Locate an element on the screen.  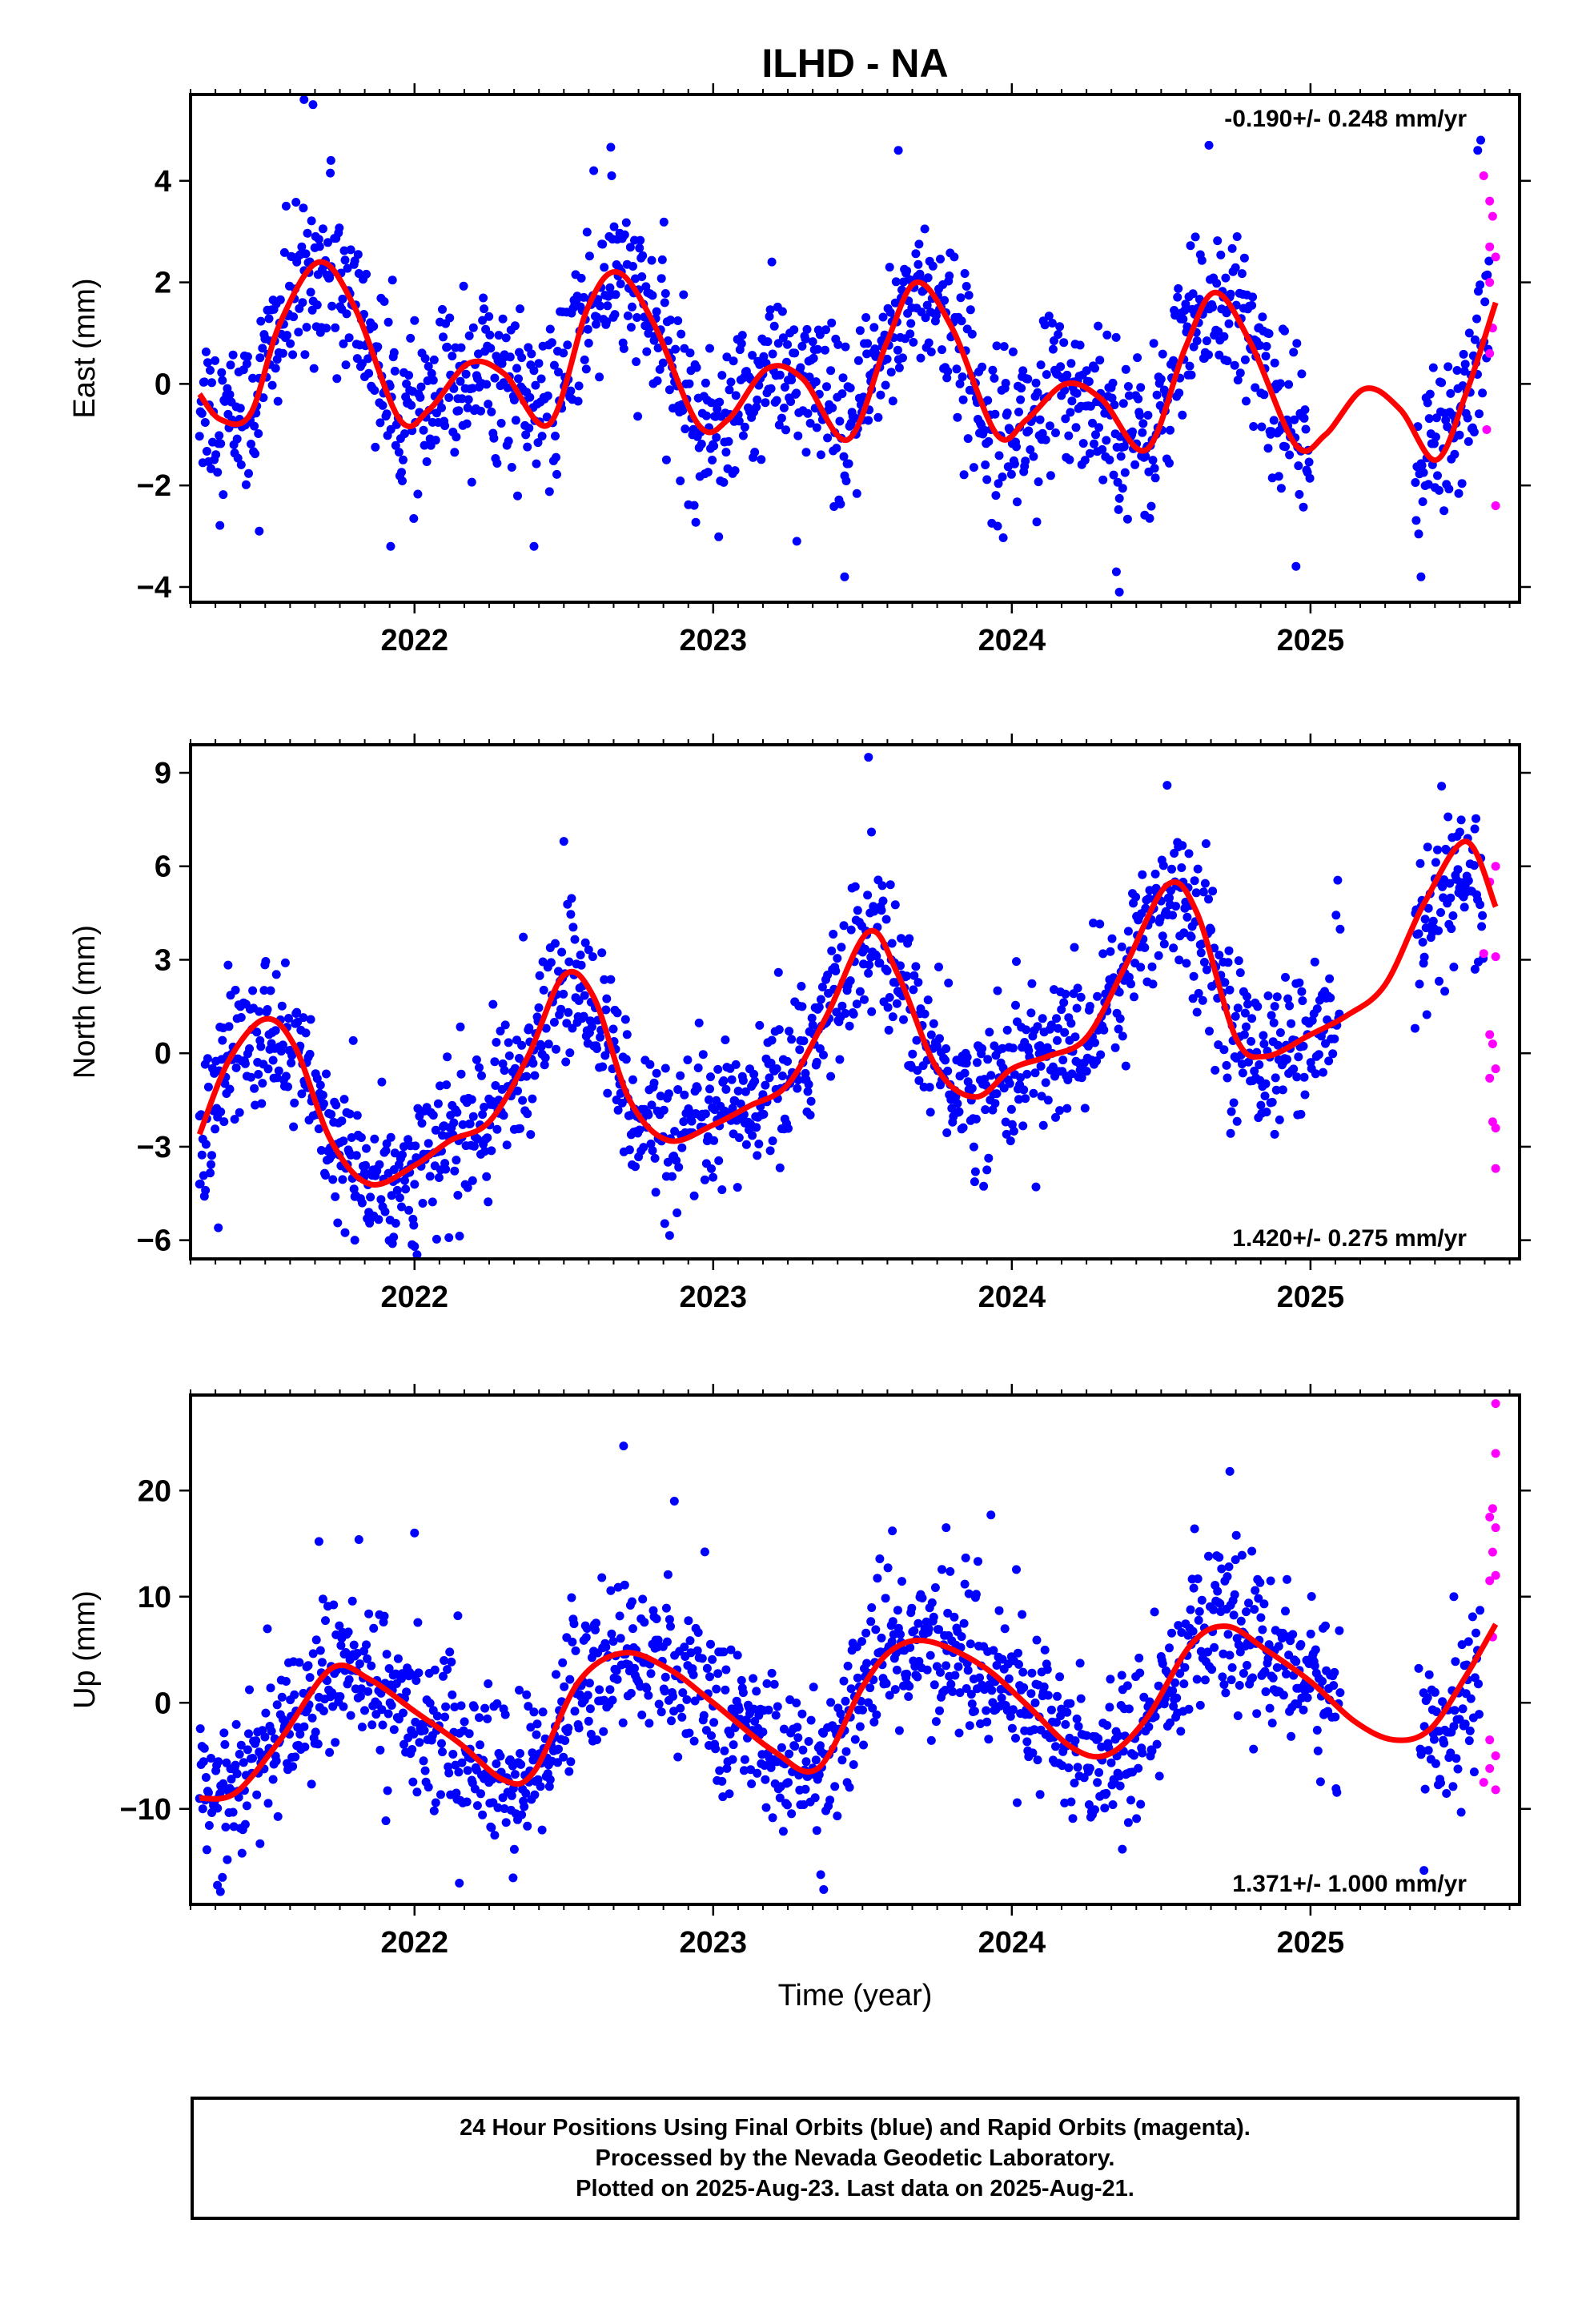
y-axis-label: East (mm) is located at coordinates (85, 348).